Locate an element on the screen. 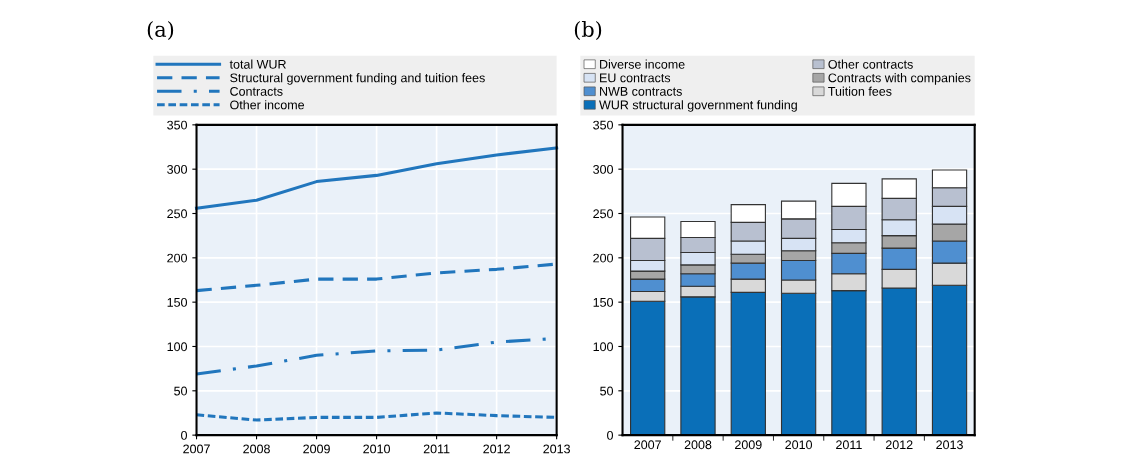 This screenshot has width=1136, height=459. line-series is located at coordinates (377, 178).